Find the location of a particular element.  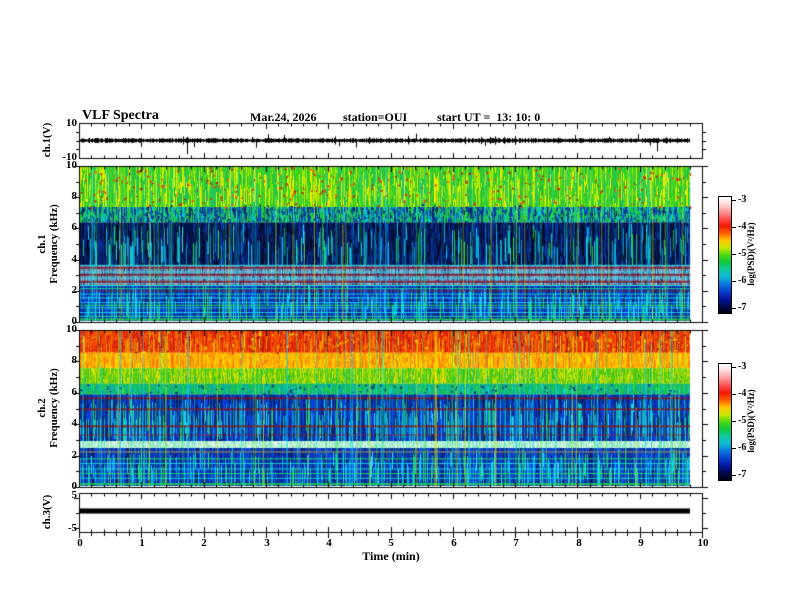

colorbar-ch1 is located at coordinates (725, 255).